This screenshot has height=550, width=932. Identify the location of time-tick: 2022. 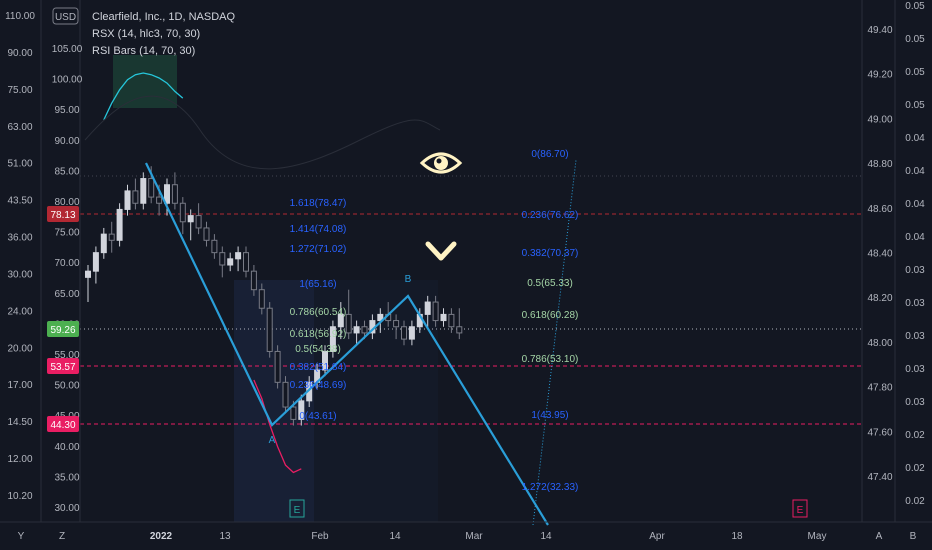
(161, 536).